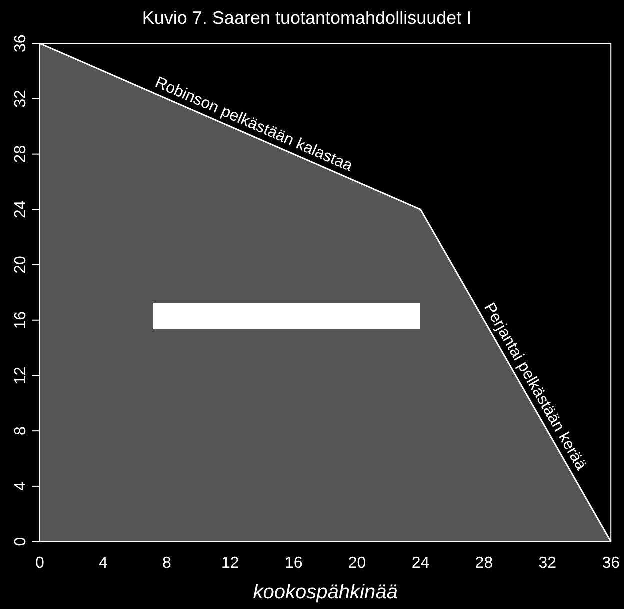  What do you see at coordinates (21, 209) in the screenshot?
I see `y-tick-label: 24` at bounding box center [21, 209].